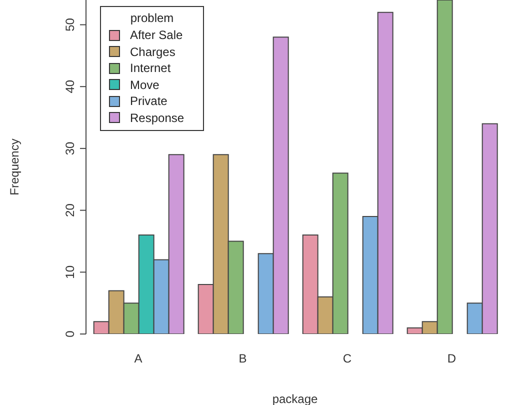  I want to click on legend-label: Move, so click(145, 85).